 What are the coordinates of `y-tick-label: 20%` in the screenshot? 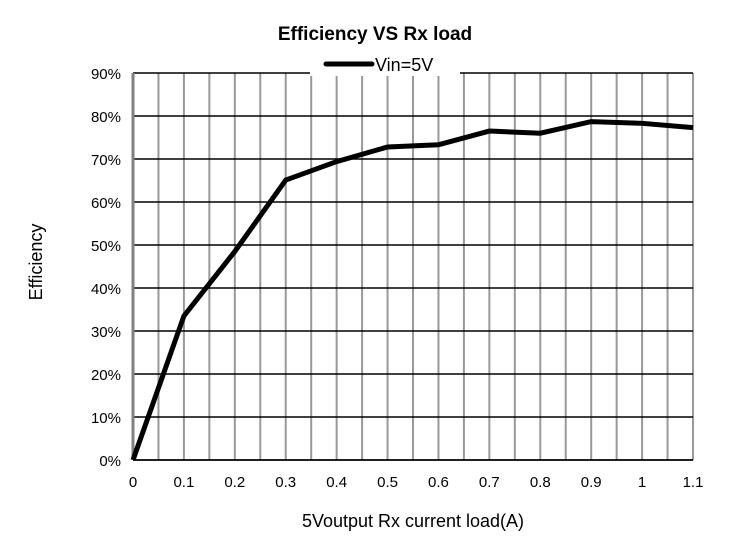 It's located at (106, 375).